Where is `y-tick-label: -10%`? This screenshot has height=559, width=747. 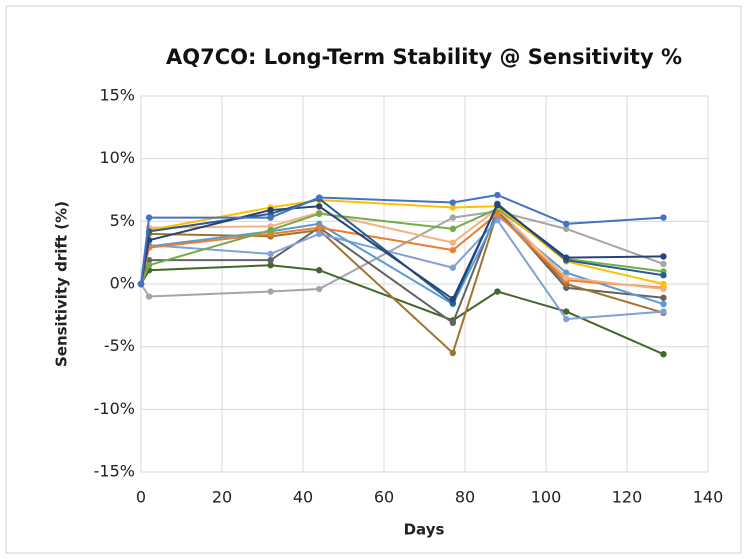
y-tick-label: -10% is located at coordinates (114, 408).